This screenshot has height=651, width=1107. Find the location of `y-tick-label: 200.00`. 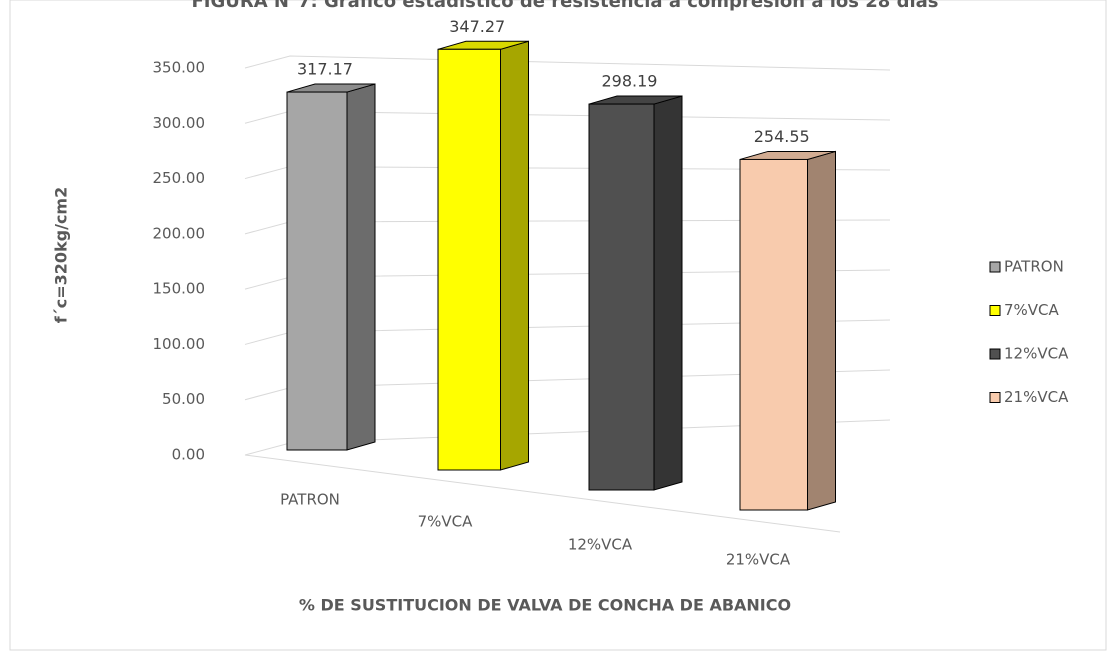

y-tick-label: 200.00 is located at coordinates (179, 233).